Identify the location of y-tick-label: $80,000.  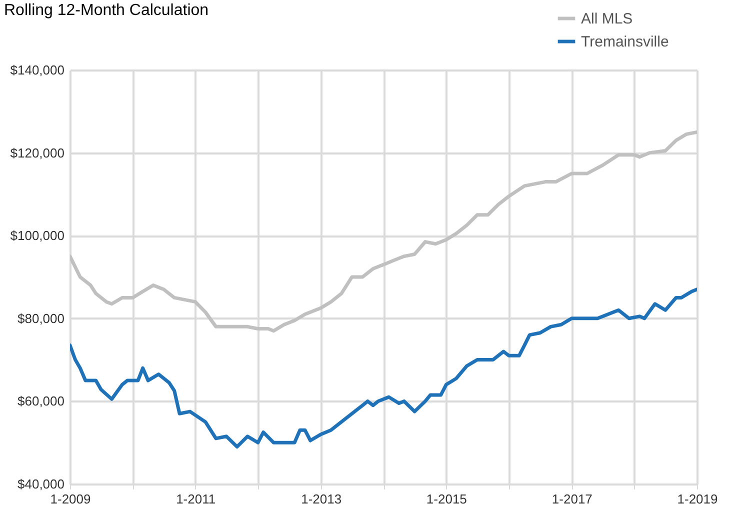
(41, 318).